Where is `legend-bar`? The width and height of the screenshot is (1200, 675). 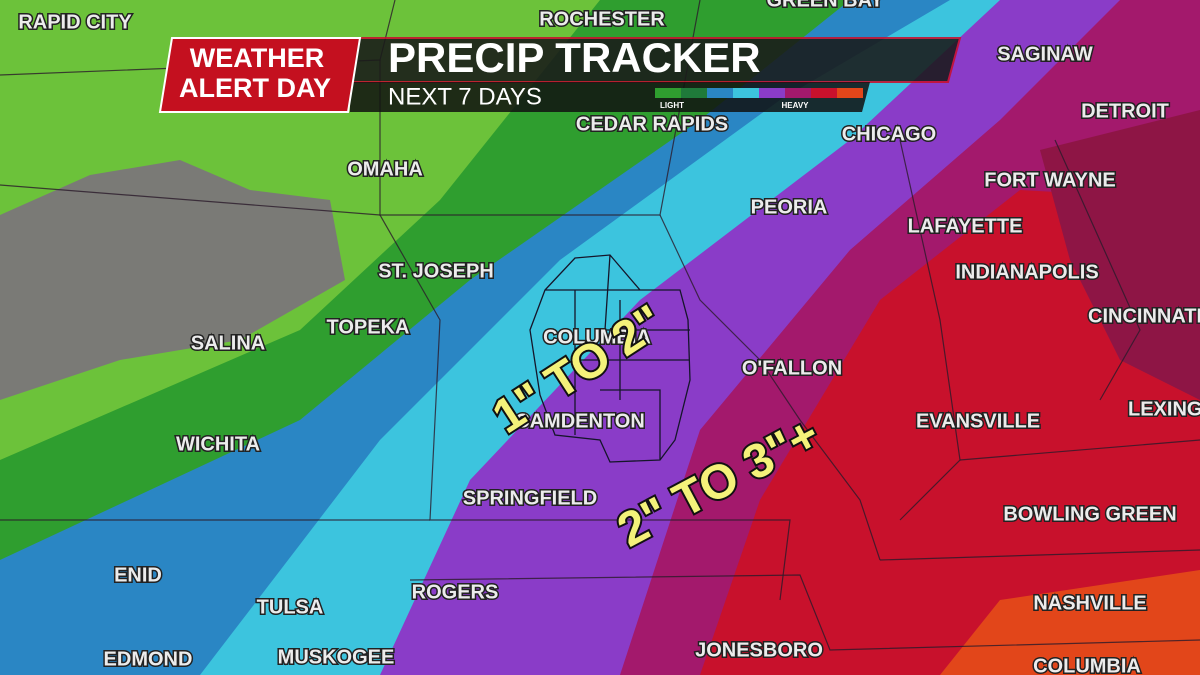 legend-bar is located at coordinates (759, 93).